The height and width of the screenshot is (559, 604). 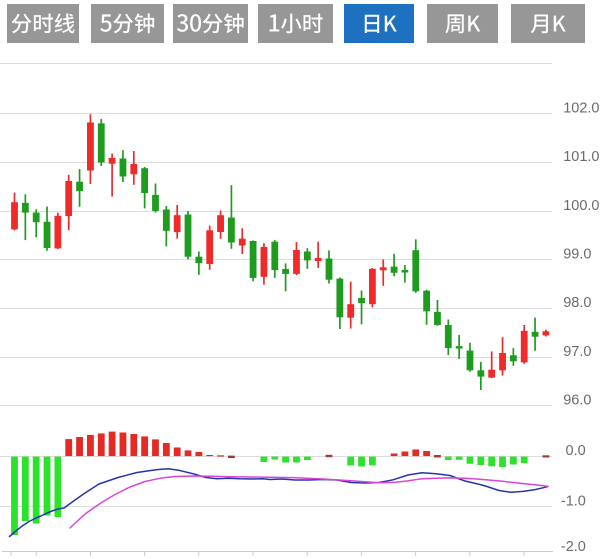 I want to click on svg-text: 96.0, so click(x=577, y=401).